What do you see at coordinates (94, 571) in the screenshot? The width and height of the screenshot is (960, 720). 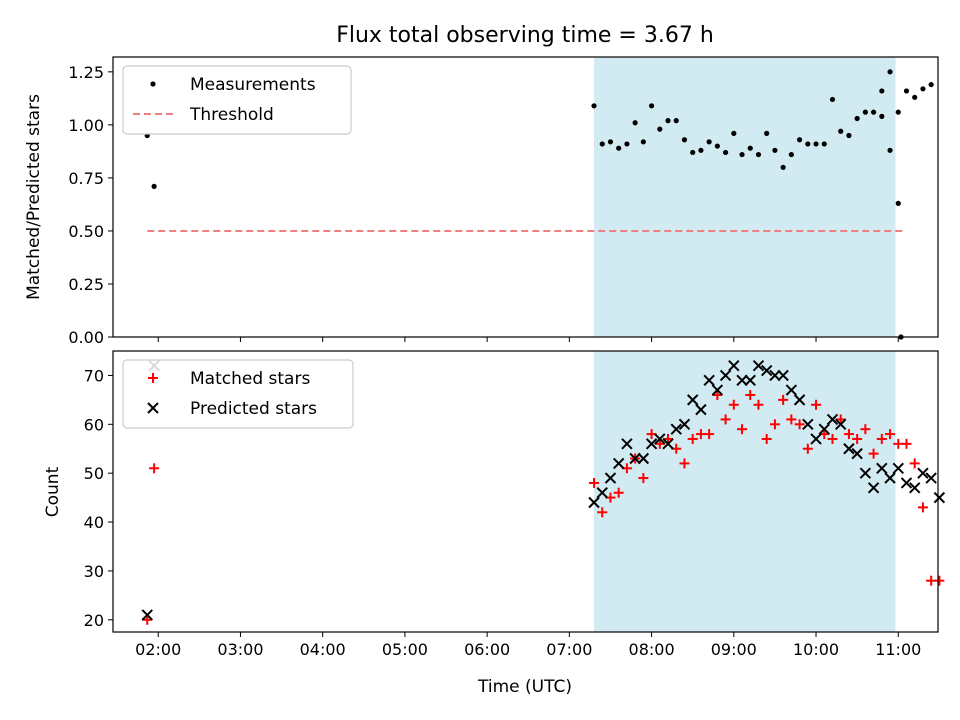 I see `count-y-tick-label: 30` at bounding box center [94, 571].